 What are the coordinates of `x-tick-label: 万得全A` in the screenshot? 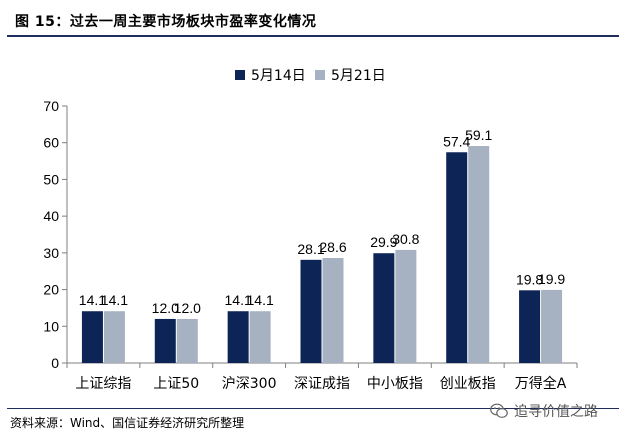 It's located at (541, 383).